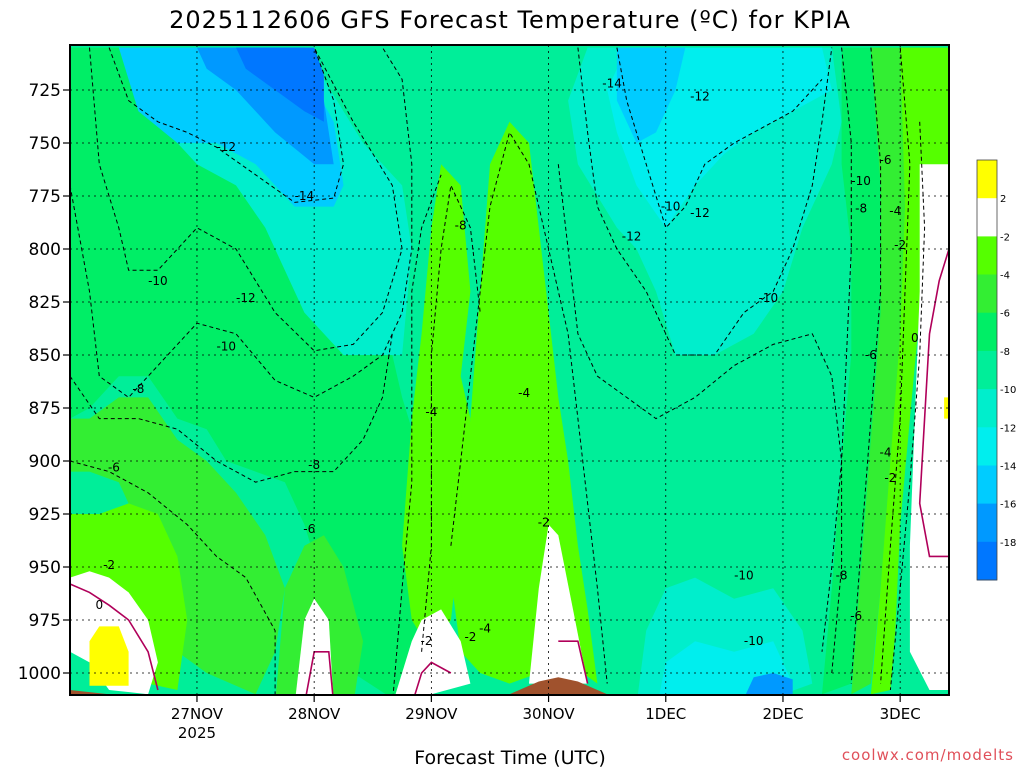 Image resolution: width=1024 pixels, height=768 pixels. What do you see at coordinates (769, 684) in the screenshot?
I see `region-late-minus16` at bounding box center [769, 684].